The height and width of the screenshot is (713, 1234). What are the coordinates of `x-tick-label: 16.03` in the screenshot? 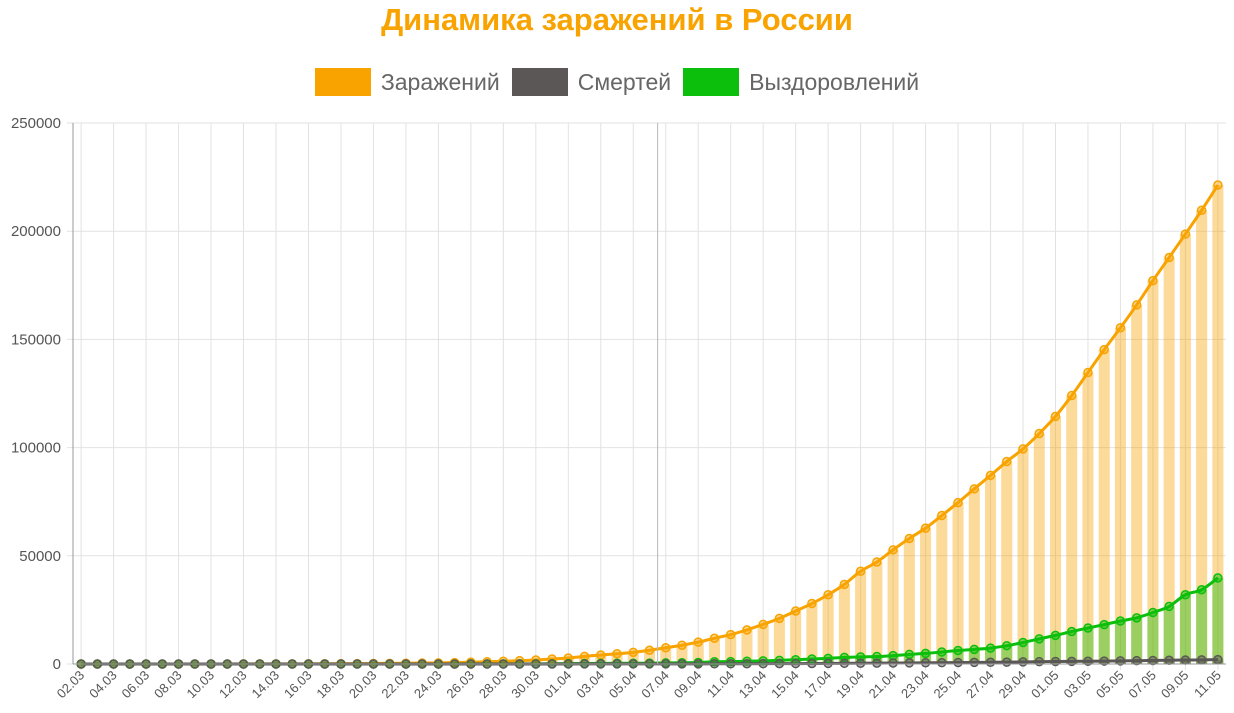 It's located at (298, 685).